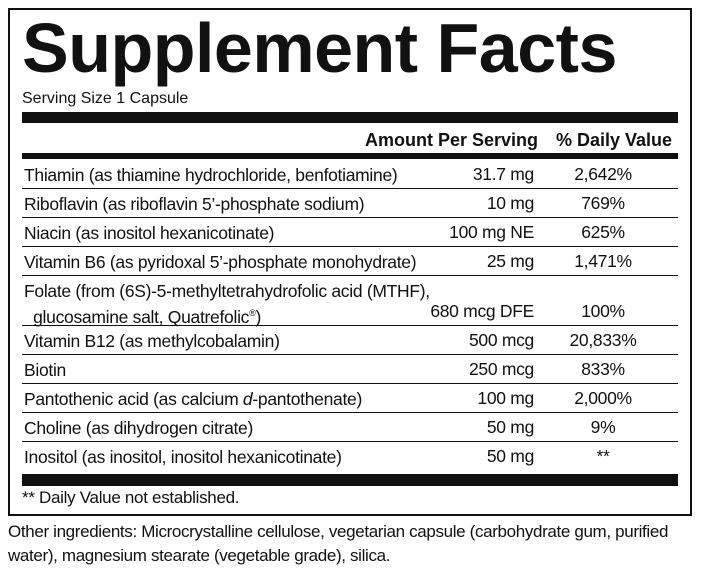  I want to click on nutrient-name: Biotin, so click(45, 370).